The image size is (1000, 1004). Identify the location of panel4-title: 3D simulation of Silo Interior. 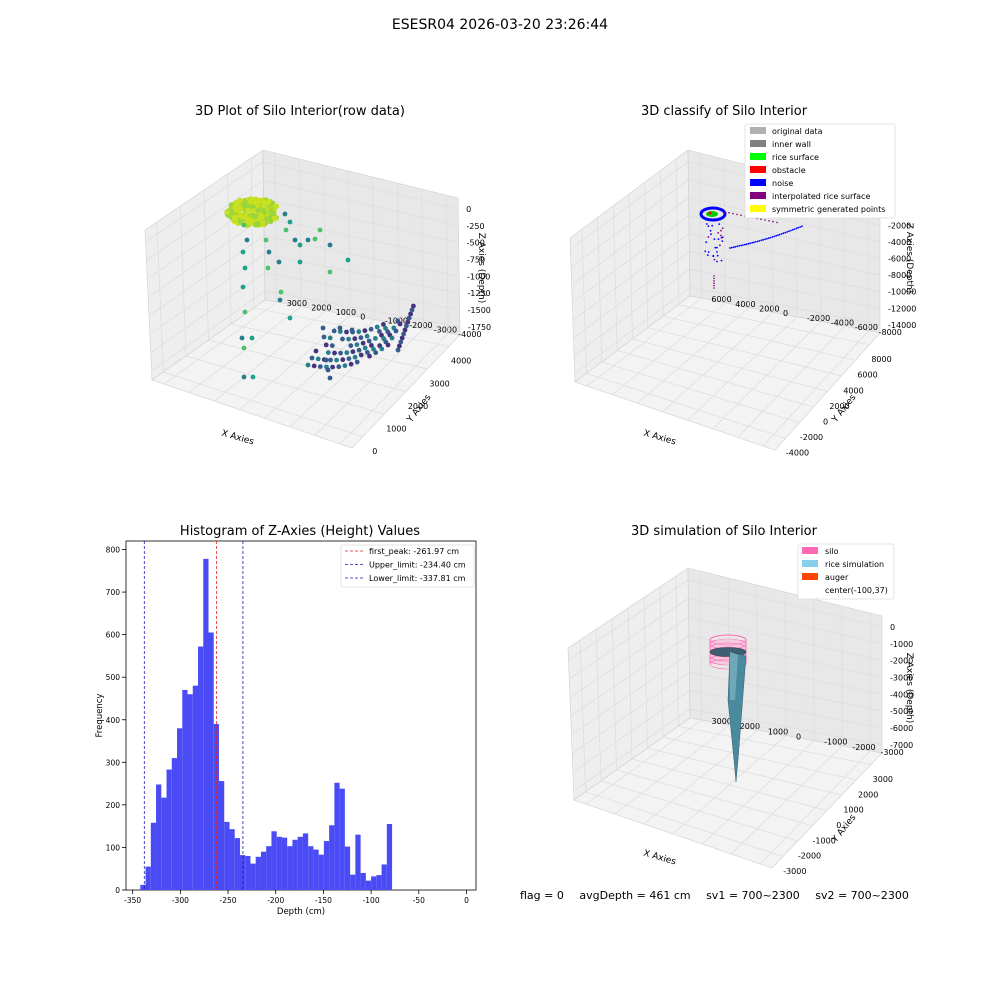
(724, 531).